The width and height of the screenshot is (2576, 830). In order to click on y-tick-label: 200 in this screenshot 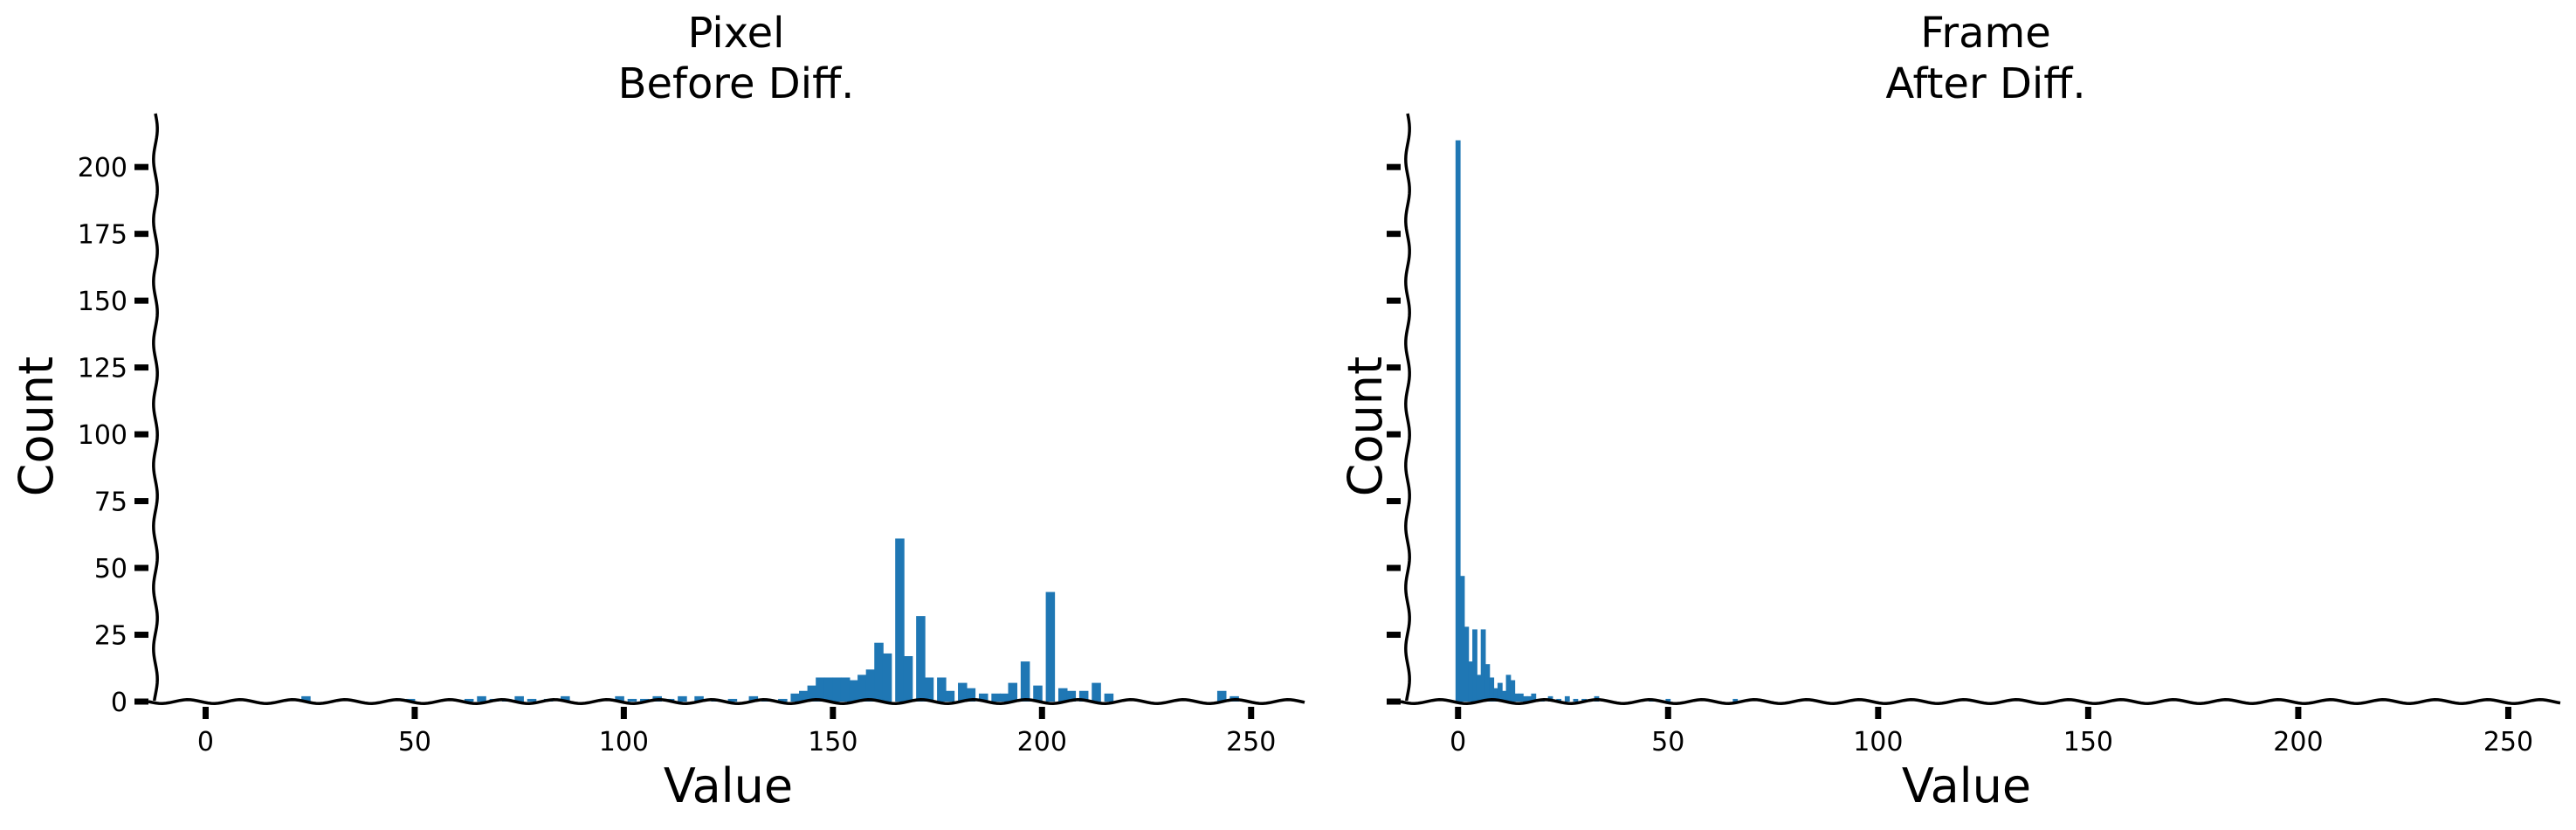, I will do `click(102, 168)`.